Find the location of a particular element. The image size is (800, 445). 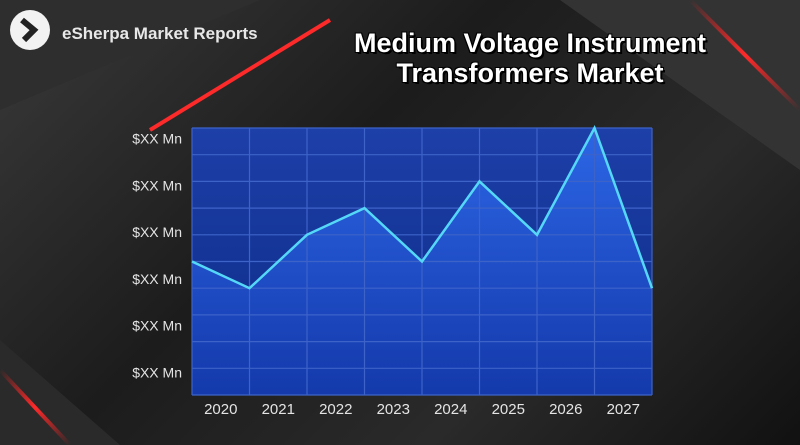

brand: eSherpa Market Reports is located at coordinates (160, 33).